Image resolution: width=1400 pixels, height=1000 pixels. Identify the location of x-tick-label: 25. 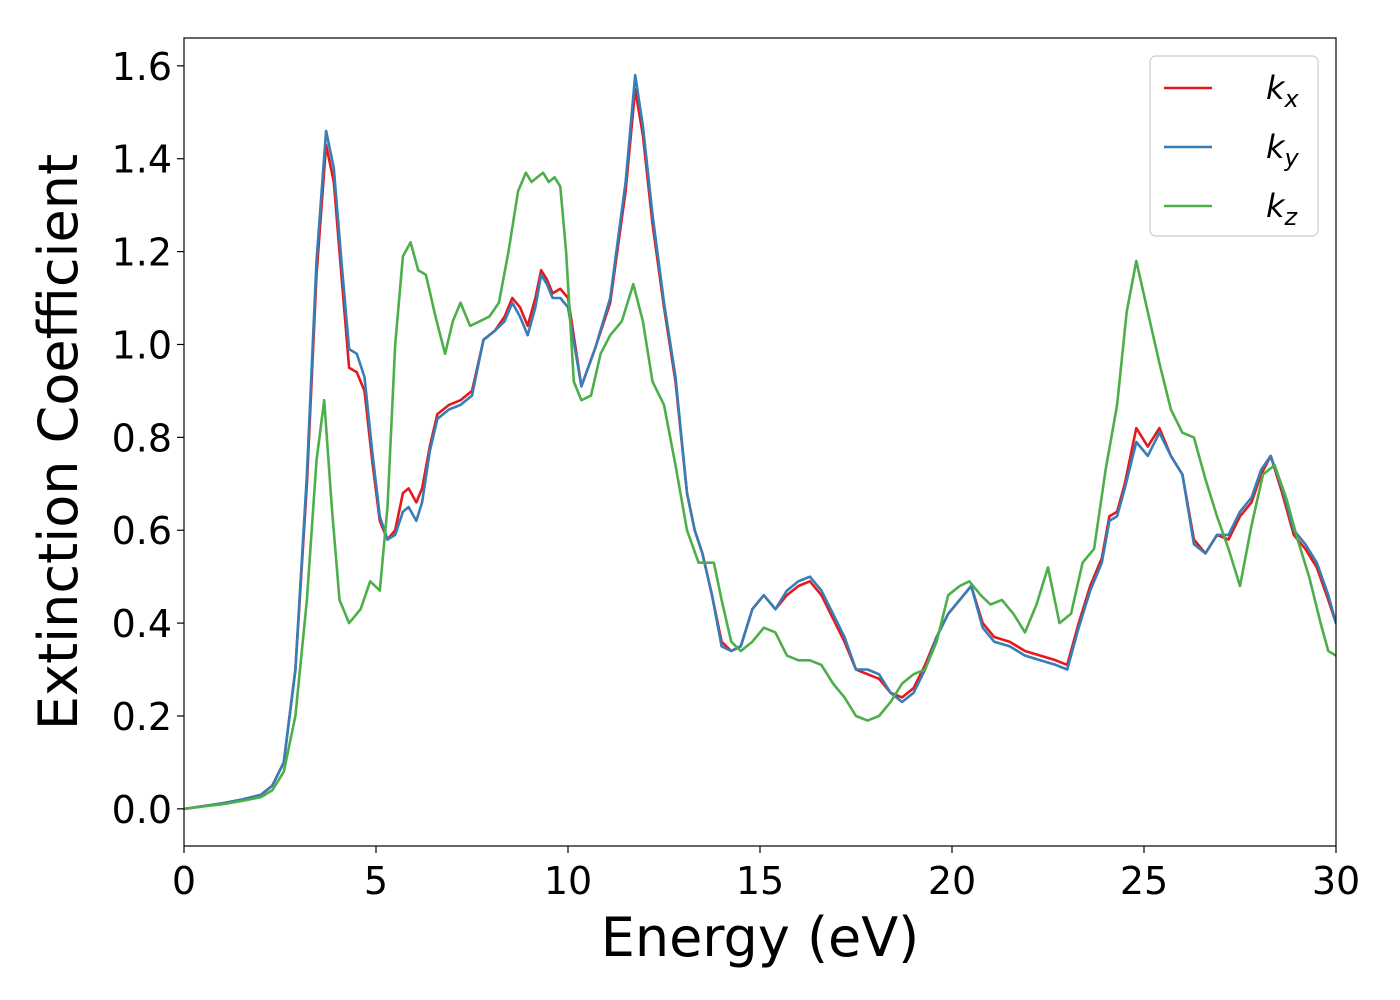
(1144, 881).